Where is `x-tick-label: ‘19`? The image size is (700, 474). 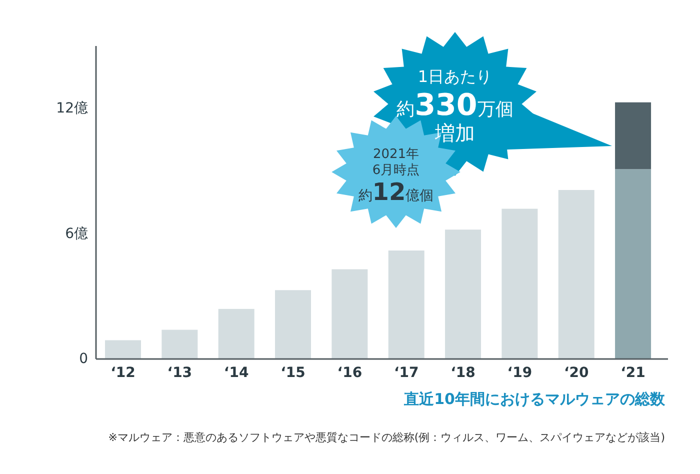
x-tick-label: ‘19 is located at coordinates (519, 373).